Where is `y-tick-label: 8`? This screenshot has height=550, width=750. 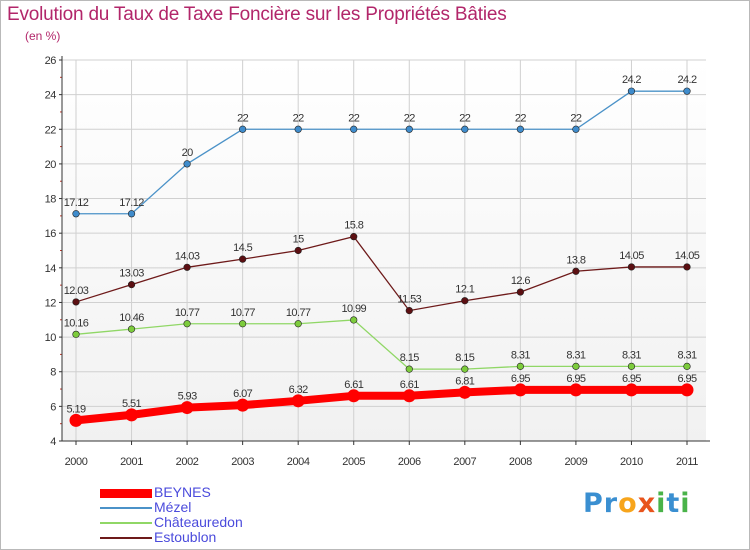
y-tick-label: 8 is located at coordinates (53, 373).